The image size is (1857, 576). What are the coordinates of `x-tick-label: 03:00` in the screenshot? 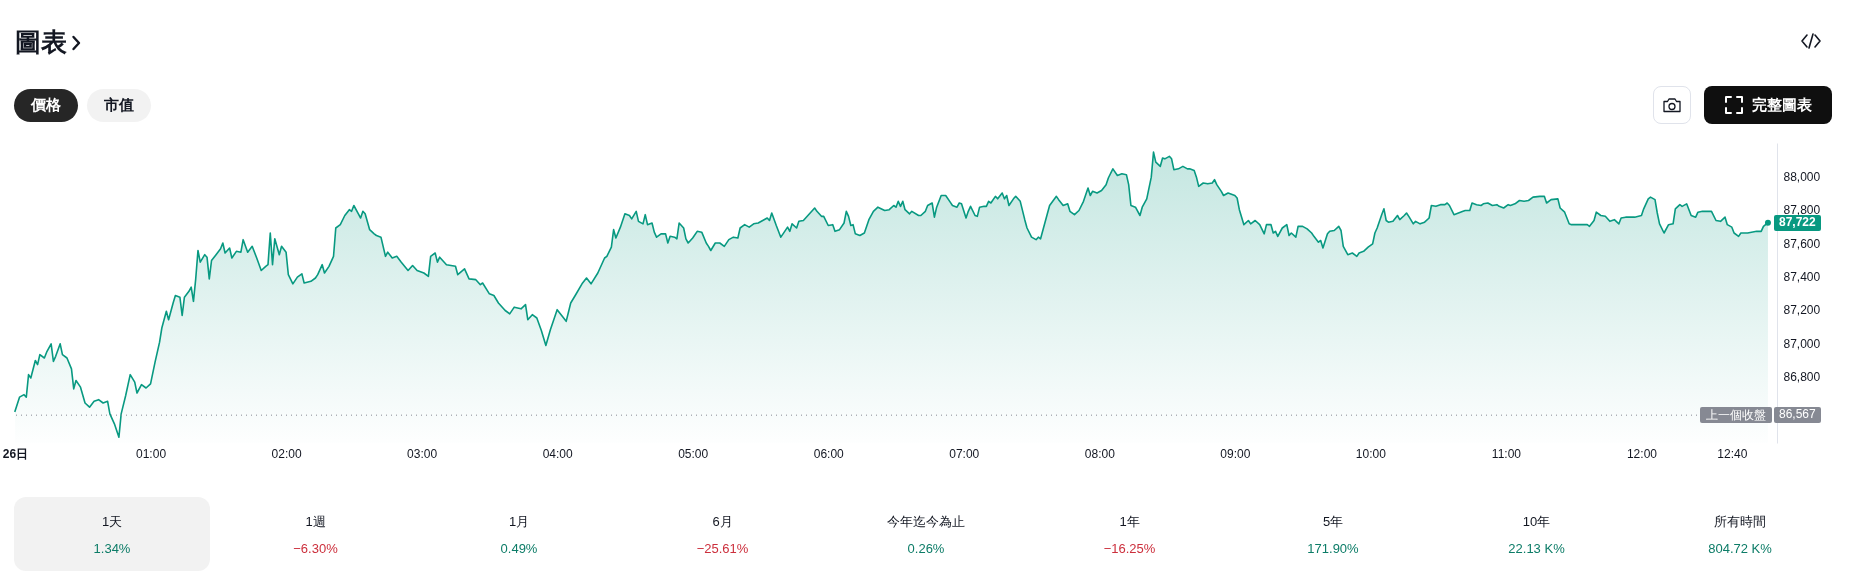 It's located at (422, 453).